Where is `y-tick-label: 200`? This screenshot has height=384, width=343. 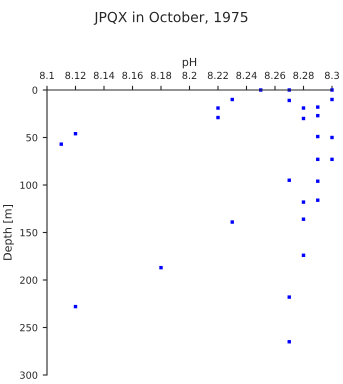 y-tick-label: 200 is located at coordinates (29, 280).